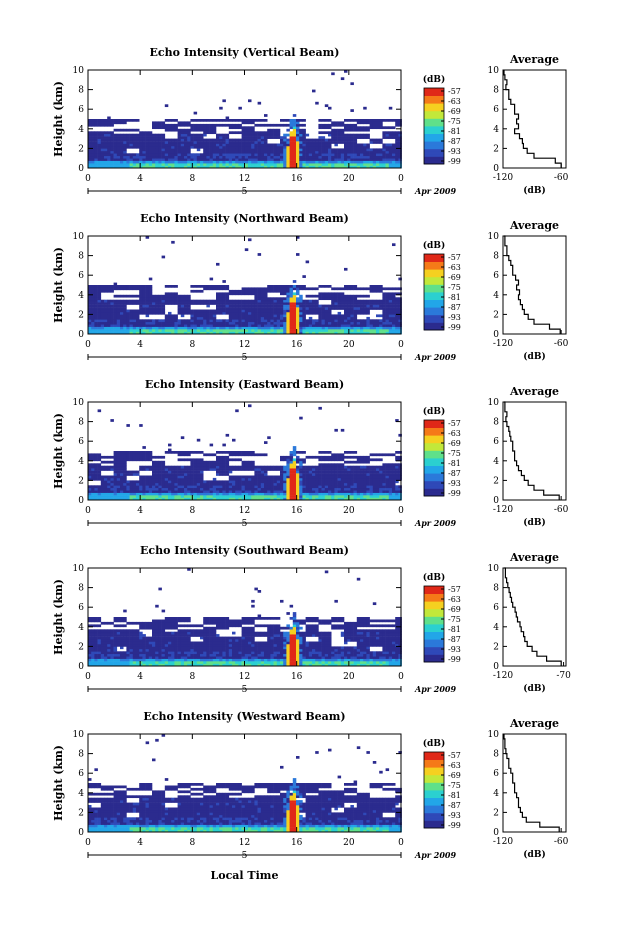  I want to click on profile-y-tick-label: 8, so click(496, 257).